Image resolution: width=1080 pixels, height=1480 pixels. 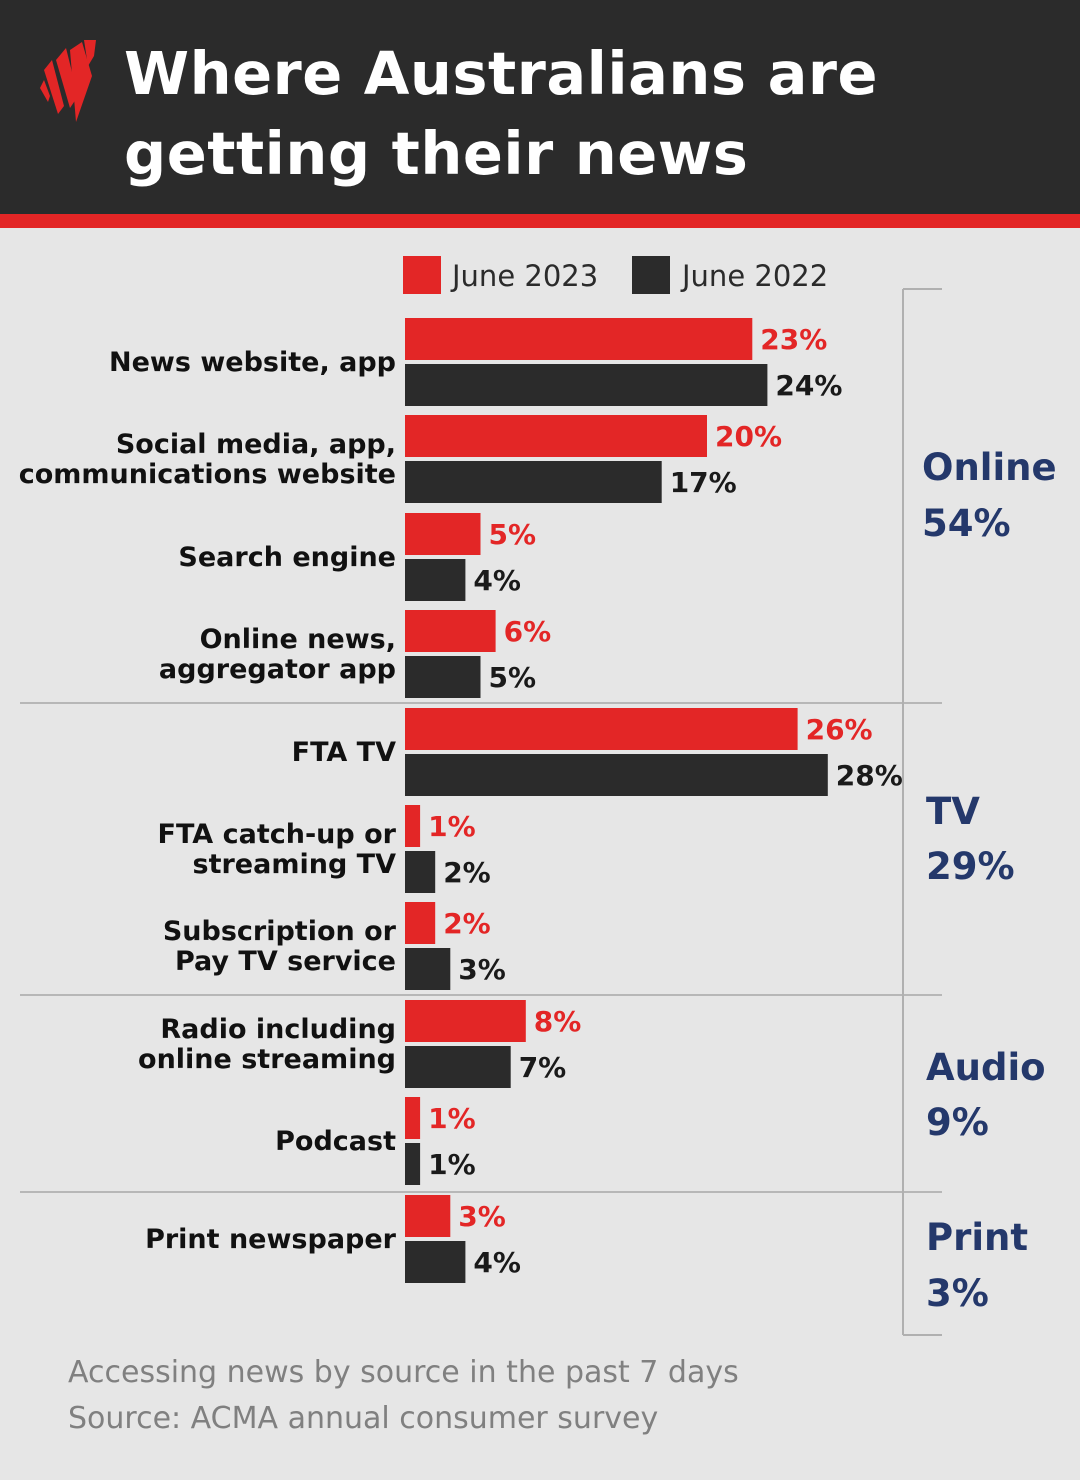 What do you see at coordinates (543, 1067) in the screenshot?
I see `data-label-2022: 7%` at bounding box center [543, 1067].